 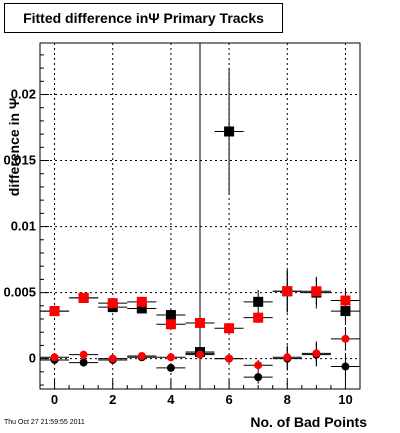 What do you see at coordinates (19, 292) in the screenshot?
I see `y-tick-label: 0.005` at bounding box center [19, 292].